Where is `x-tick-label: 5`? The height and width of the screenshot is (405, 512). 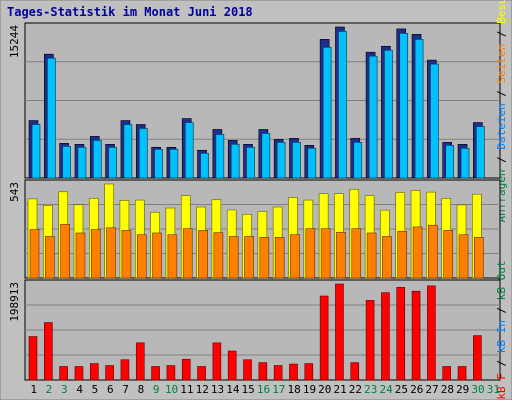
x-tick-label: 5 is located at coordinates (95, 389).